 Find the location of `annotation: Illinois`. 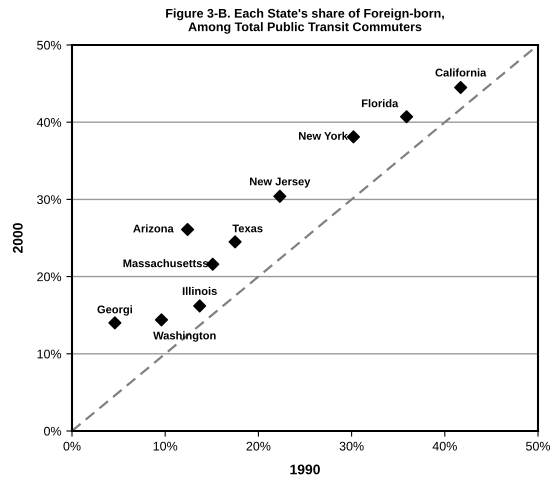

annotation: Illinois is located at coordinates (199, 291).